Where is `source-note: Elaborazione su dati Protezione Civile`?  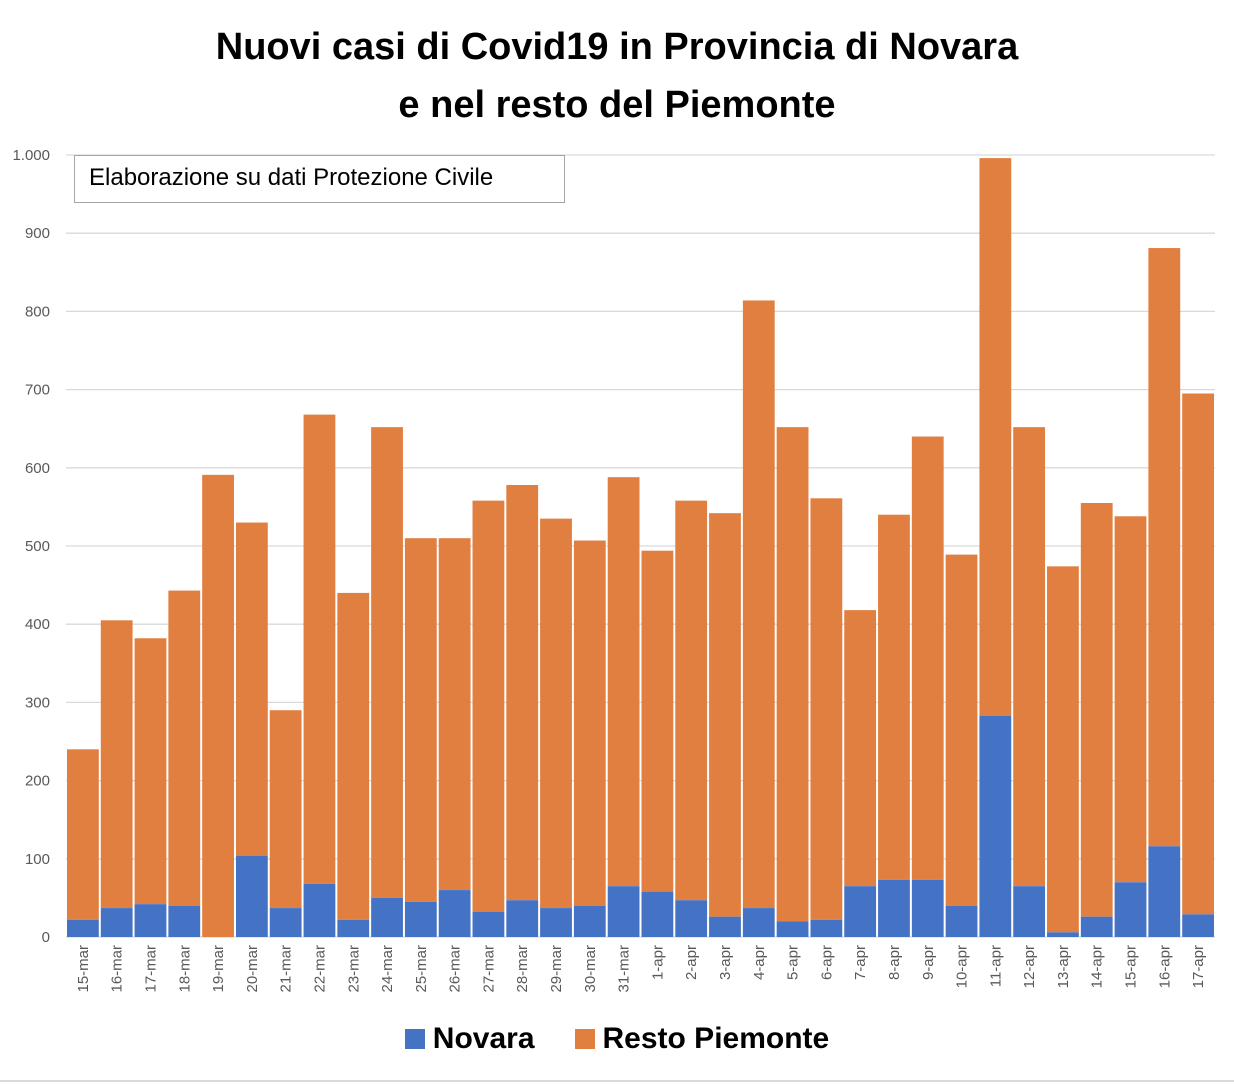 source-note: Elaborazione su dati Protezione Civile is located at coordinates (319, 179).